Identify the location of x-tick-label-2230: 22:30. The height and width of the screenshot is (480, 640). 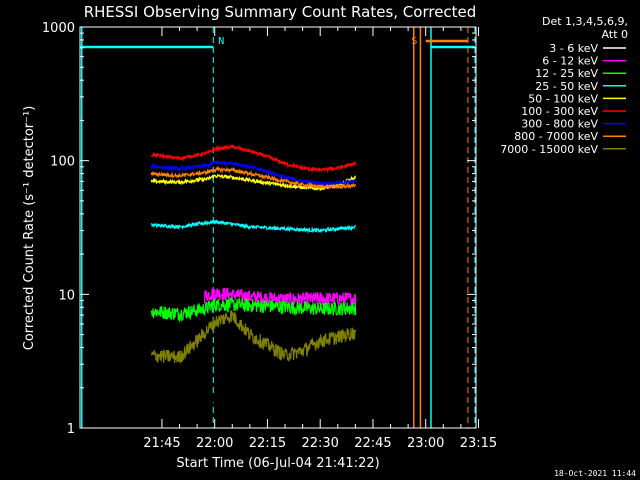
(319, 443).